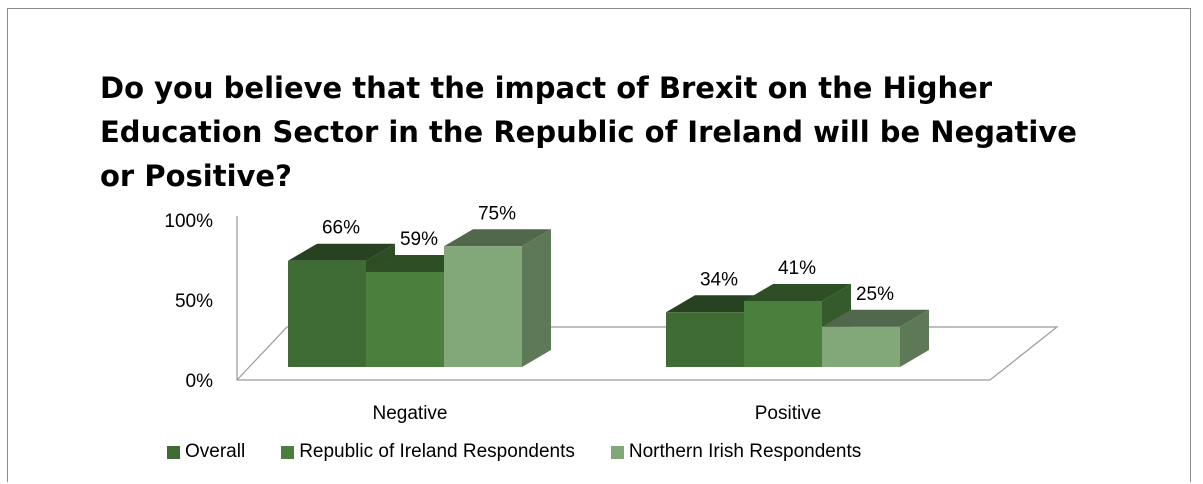 The height and width of the screenshot is (484, 1203). Describe the element at coordinates (483, 306) in the screenshot. I see `bar-northern-irish-respondents-negative` at that location.